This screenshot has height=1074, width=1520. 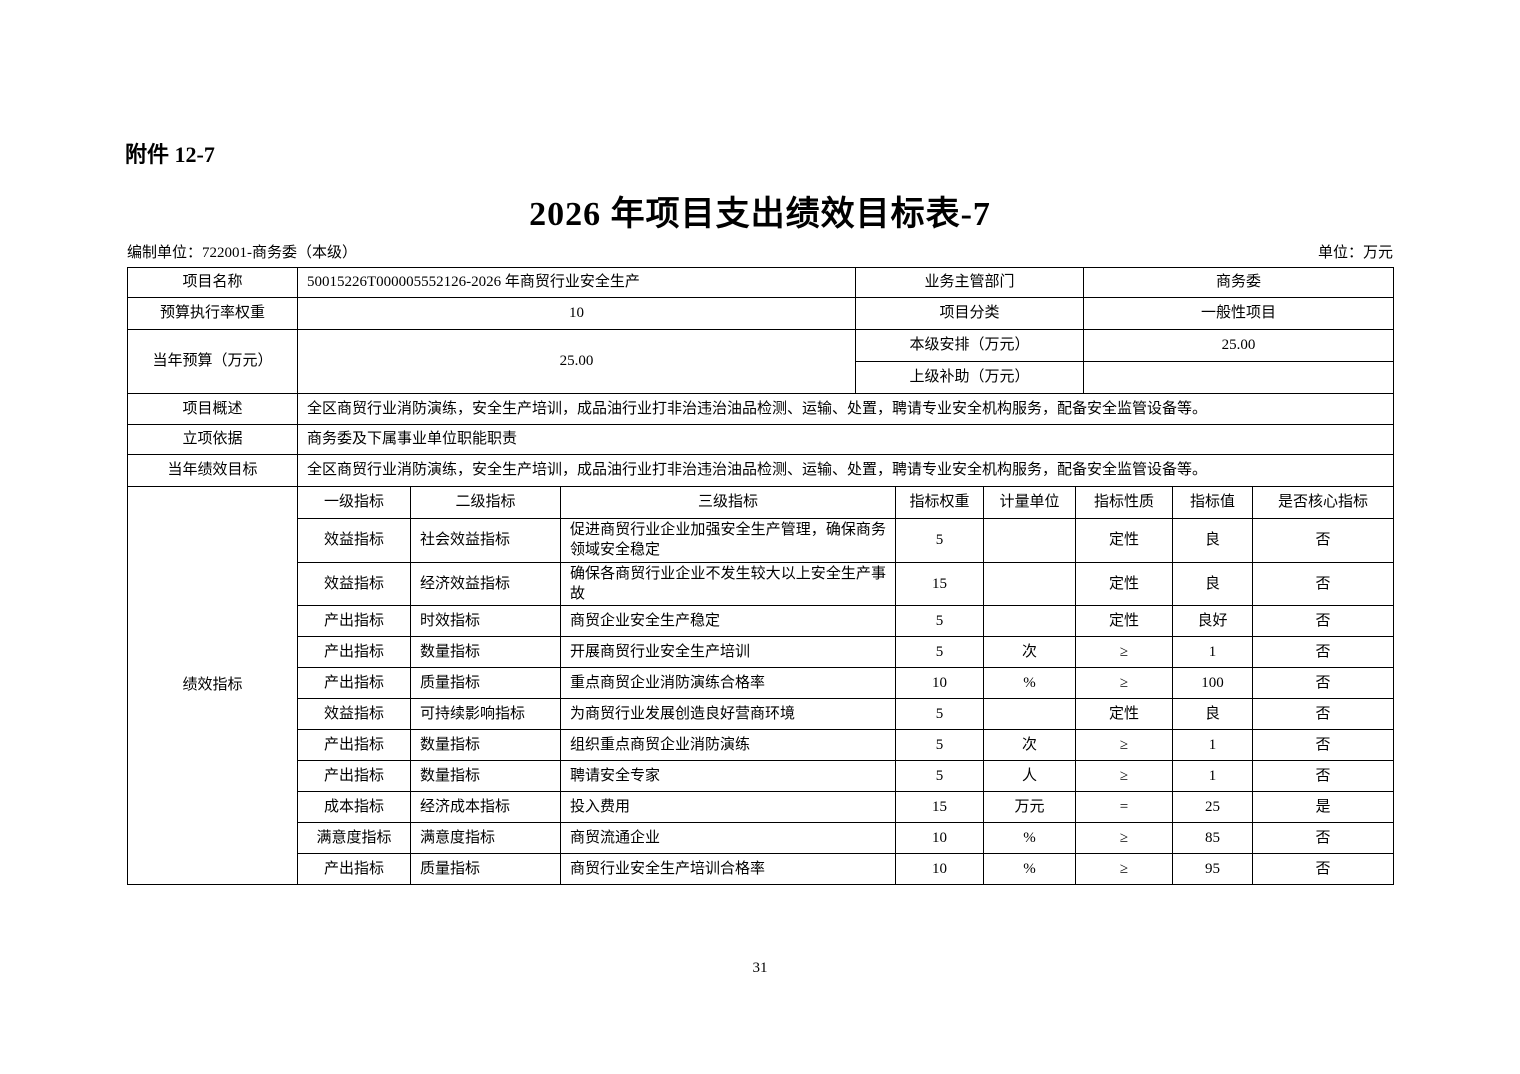 What do you see at coordinates (1238, 282) in the screenshot?
I see `supervising-dept-value: 商务委` at bounding box center [1238, 282].